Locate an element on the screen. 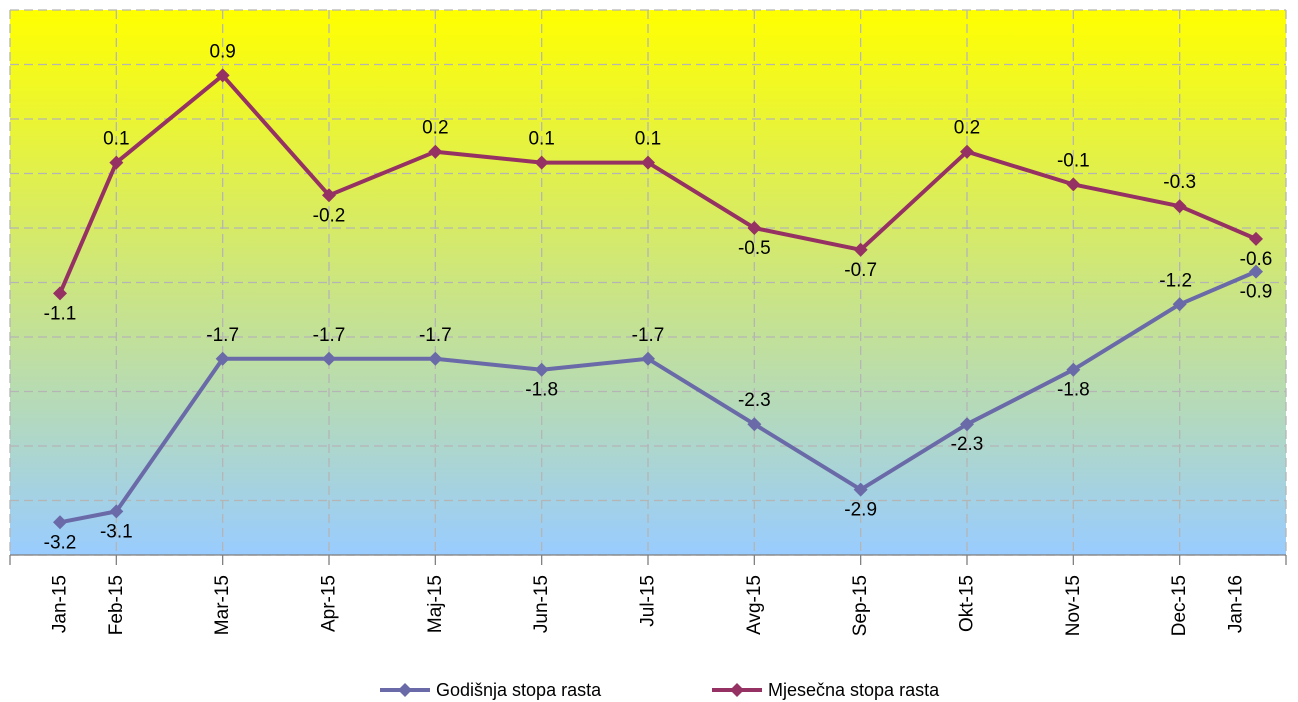 This screenshot has height=702, width=1298. data-label: -0.1 is located at coordinates (1073, 160).